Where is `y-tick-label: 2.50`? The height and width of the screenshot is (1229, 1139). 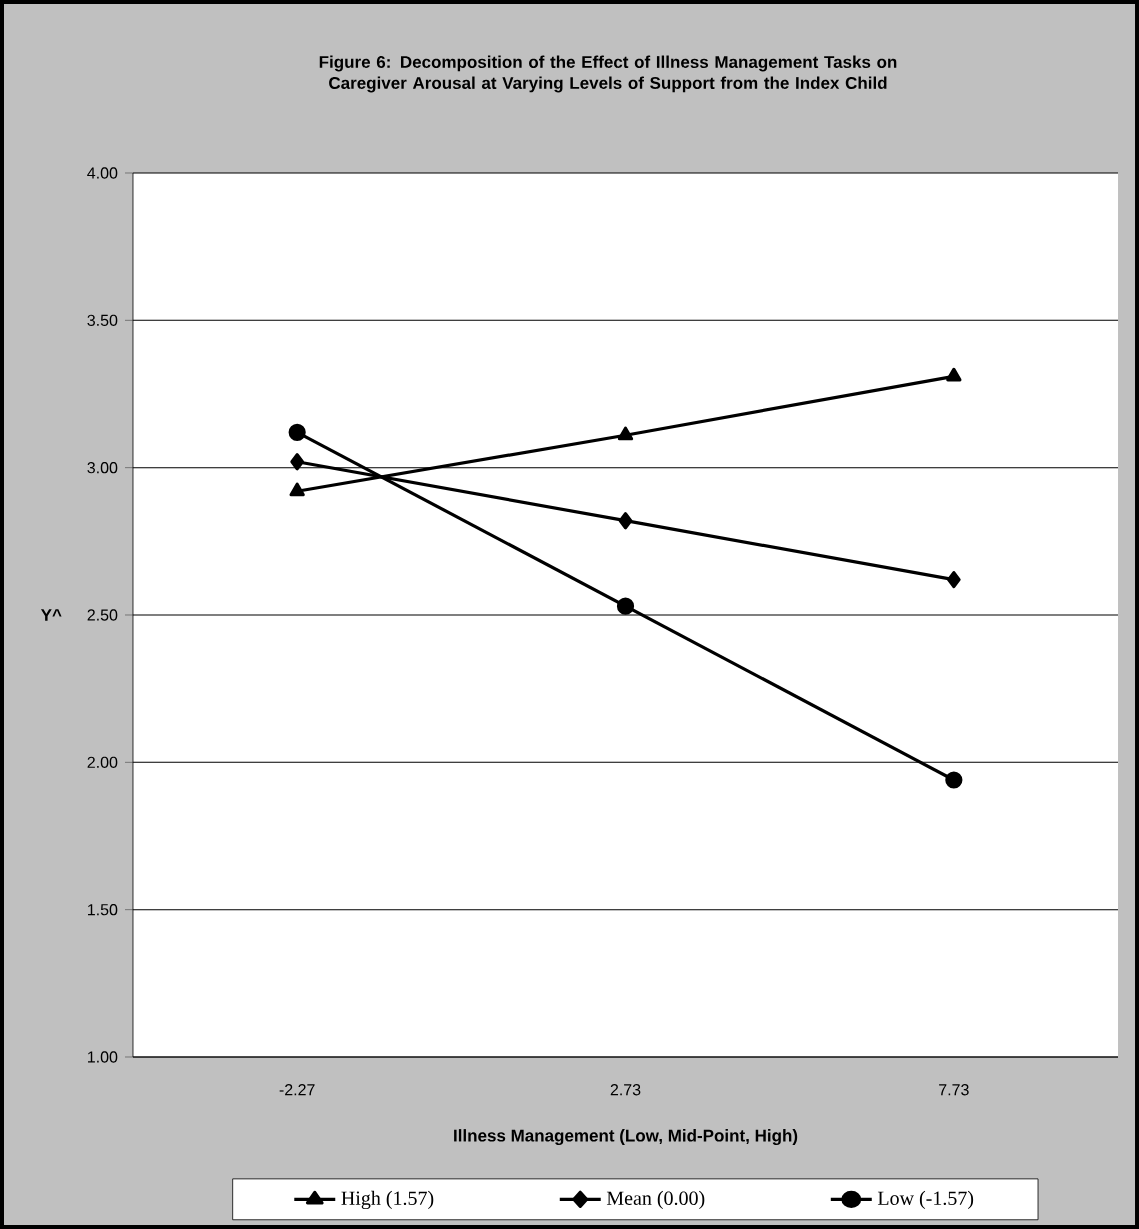 y-tick-label: 2.50 is located at coordinates (102, 615).